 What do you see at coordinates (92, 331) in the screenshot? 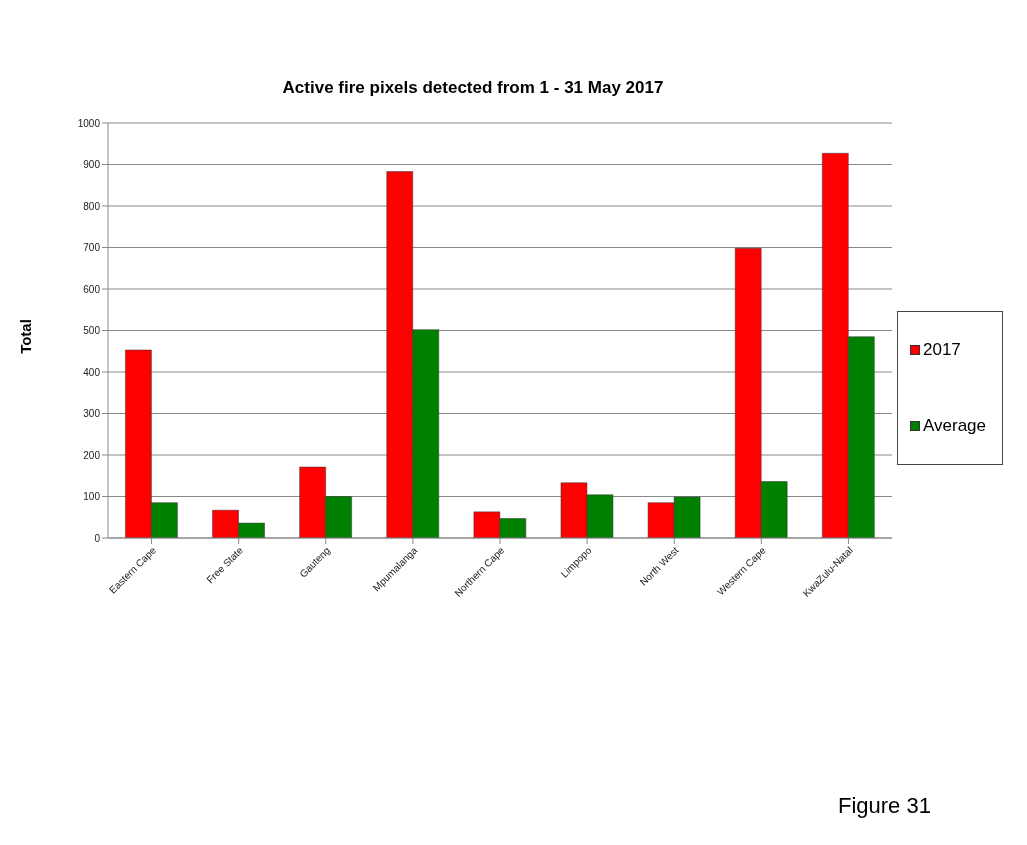
I see `y-tick-label: 500` at bounding box center [92, 331].